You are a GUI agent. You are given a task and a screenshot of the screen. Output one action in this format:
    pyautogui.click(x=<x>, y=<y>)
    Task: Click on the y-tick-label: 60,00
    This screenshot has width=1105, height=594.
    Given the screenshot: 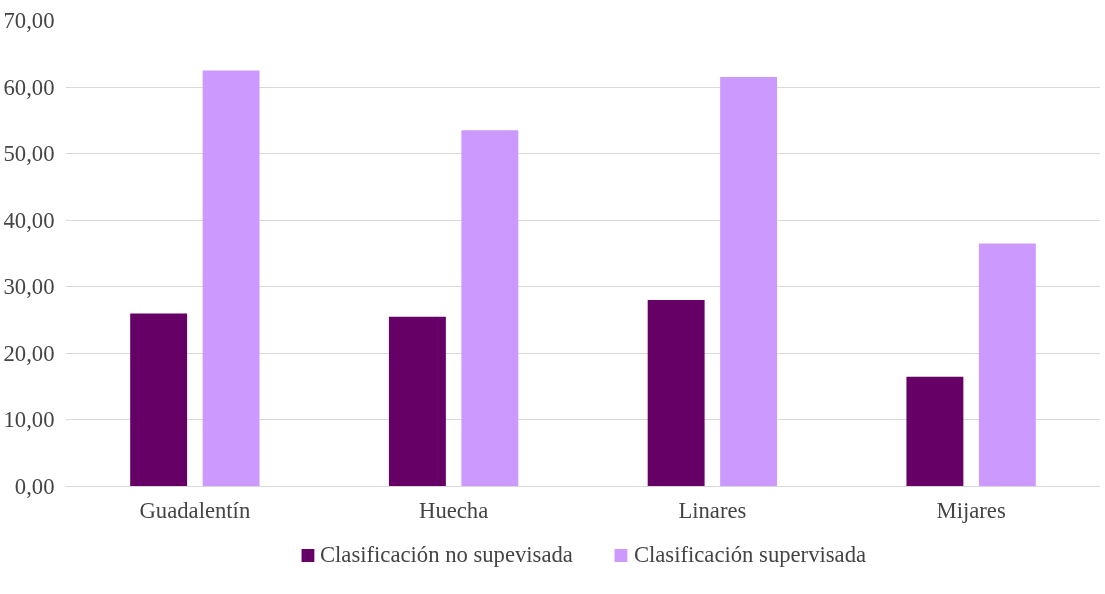 What is the action you would take?
    pyautogui.click(x=29, y=87)
    